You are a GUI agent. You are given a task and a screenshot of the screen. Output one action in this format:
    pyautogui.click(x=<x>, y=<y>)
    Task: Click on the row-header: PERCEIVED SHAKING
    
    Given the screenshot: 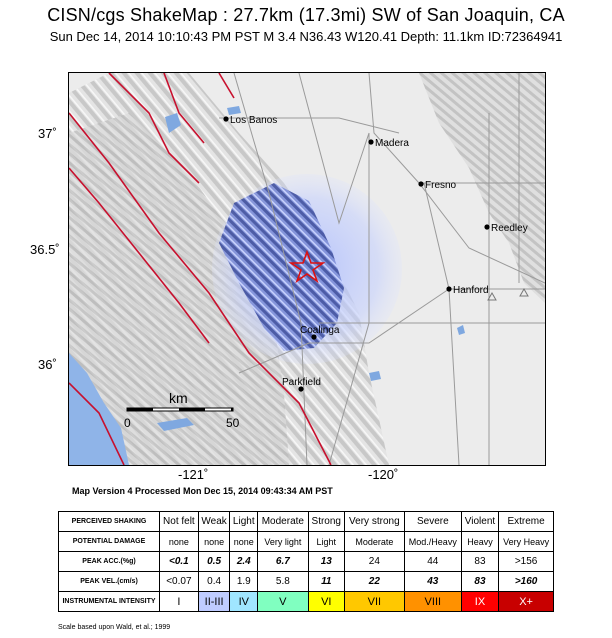 What is the action you would take?
    pyautogui.click(x=109, y=521)
    